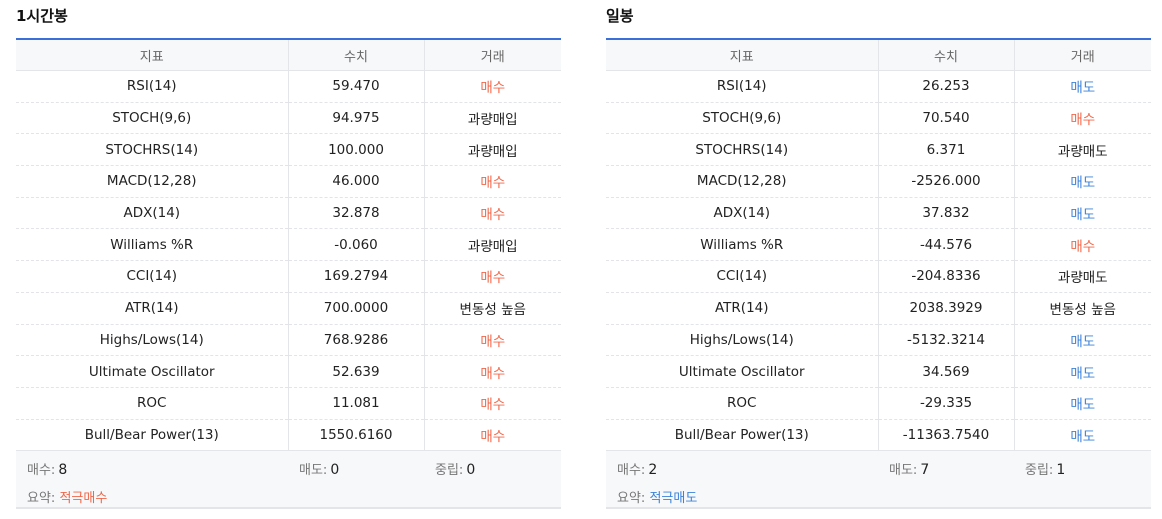 This screenshot has height=519, width=1162. I want to click on table-row: ADX(14) 37.832 매도, so click(878, 213).